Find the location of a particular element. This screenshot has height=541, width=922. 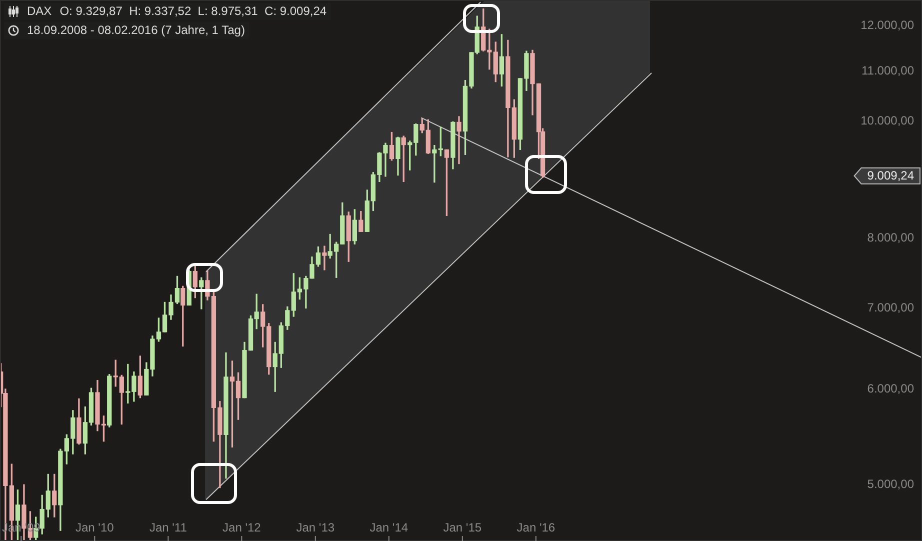

y-tick-label: 11.000,00 is located at coordinates (888, 71).